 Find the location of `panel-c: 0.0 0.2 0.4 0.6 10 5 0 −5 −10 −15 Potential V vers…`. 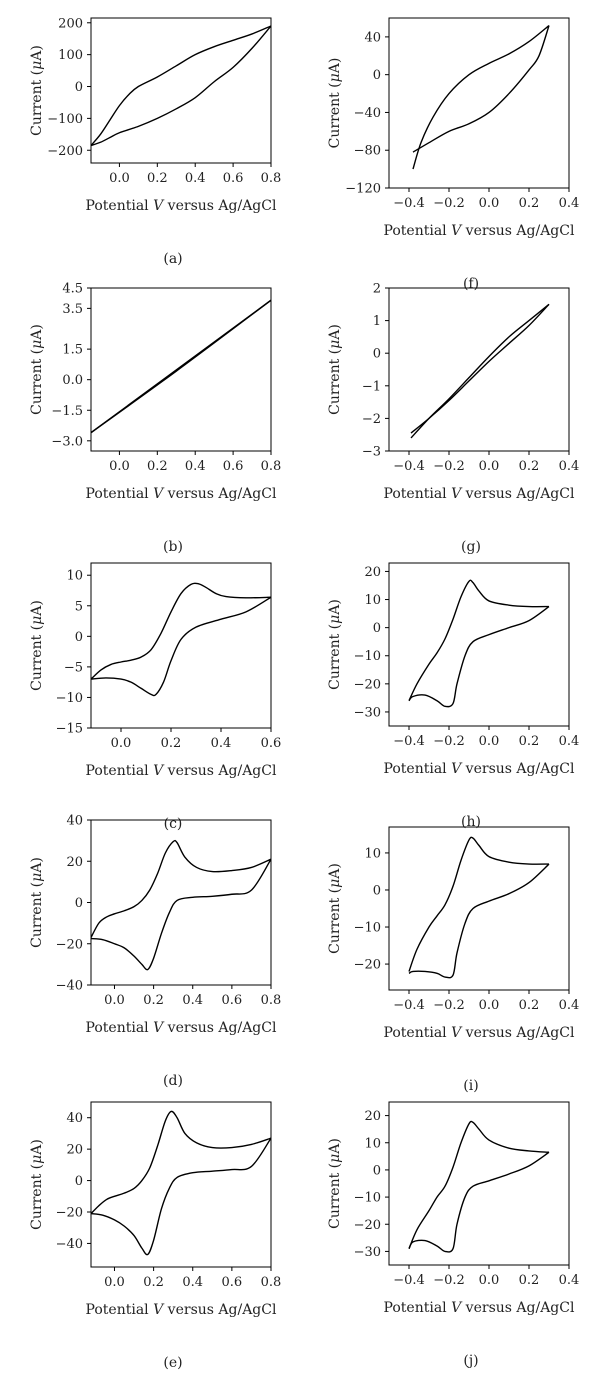

panel-c: 0.0 0.2 0.4 0.6 10 5 0 −5 −10 −15 Potential V vers… is located at coordinates (155, 697).